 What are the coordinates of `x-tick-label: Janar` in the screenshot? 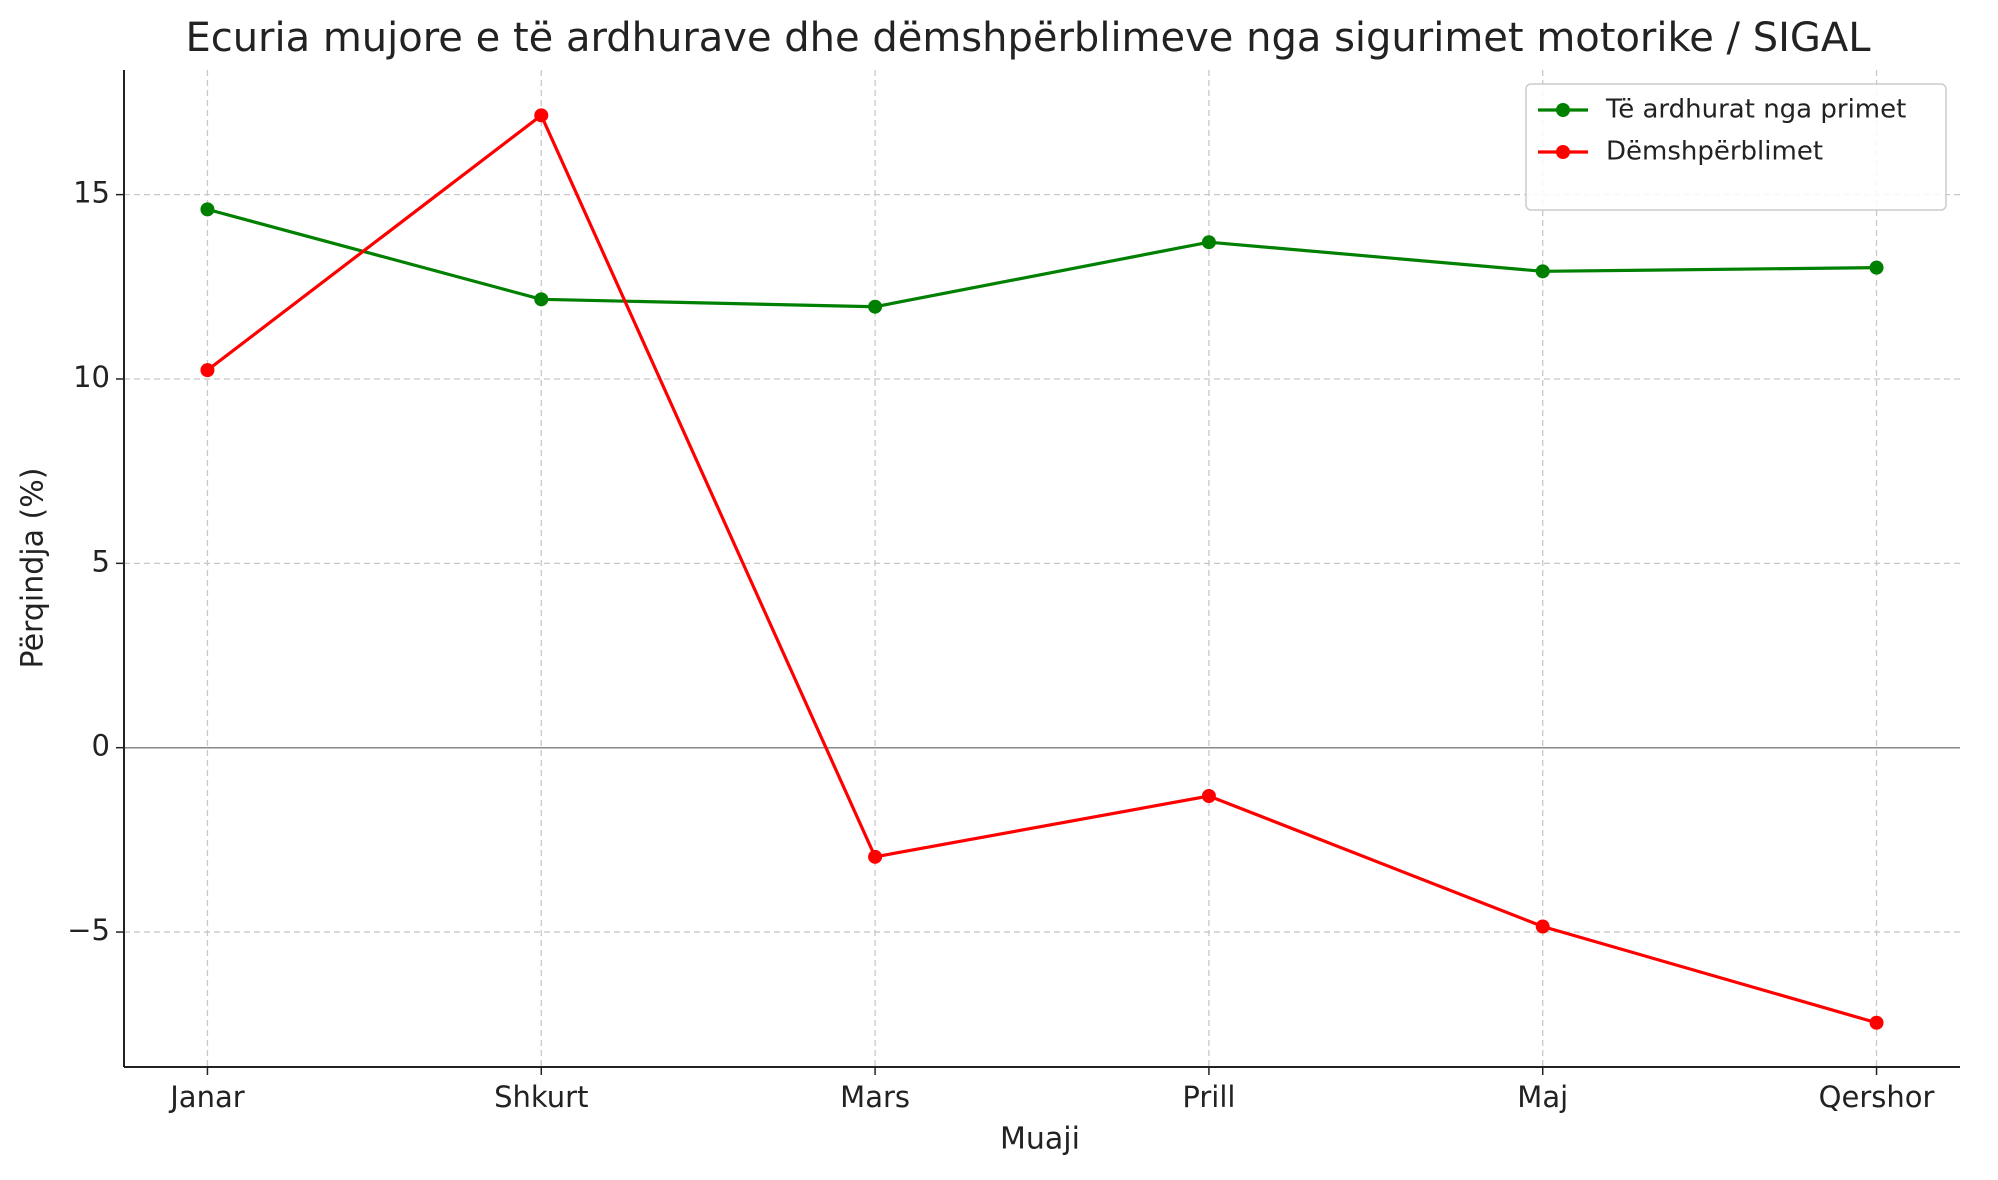 It's located at (206, 1097).